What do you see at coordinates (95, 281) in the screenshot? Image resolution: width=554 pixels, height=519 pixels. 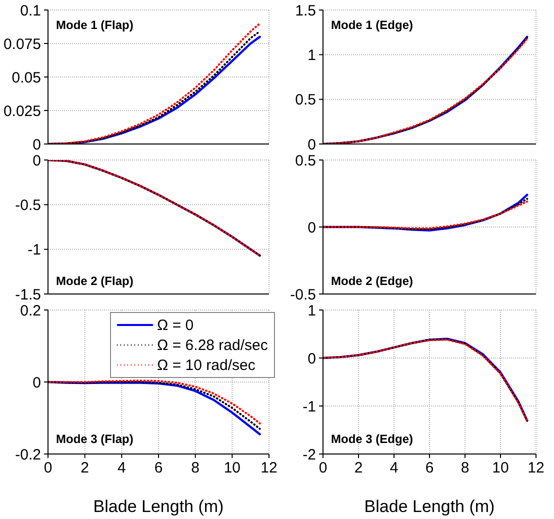 I see `text: Mode 2 (Flap)` at bounding box center [95, 281].